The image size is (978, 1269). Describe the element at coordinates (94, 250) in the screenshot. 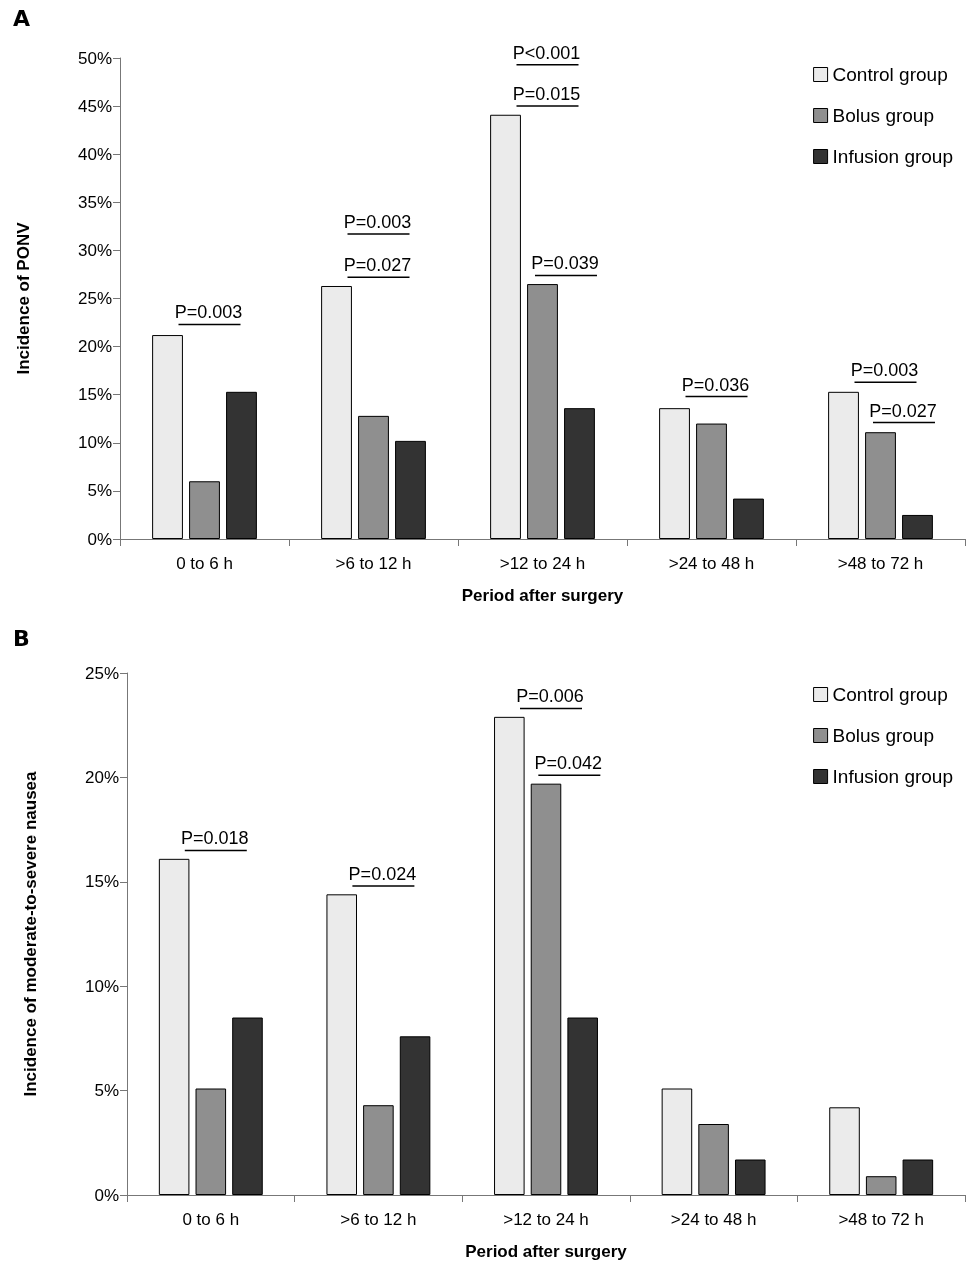

I see `y-tick-label: 30%` at that location.